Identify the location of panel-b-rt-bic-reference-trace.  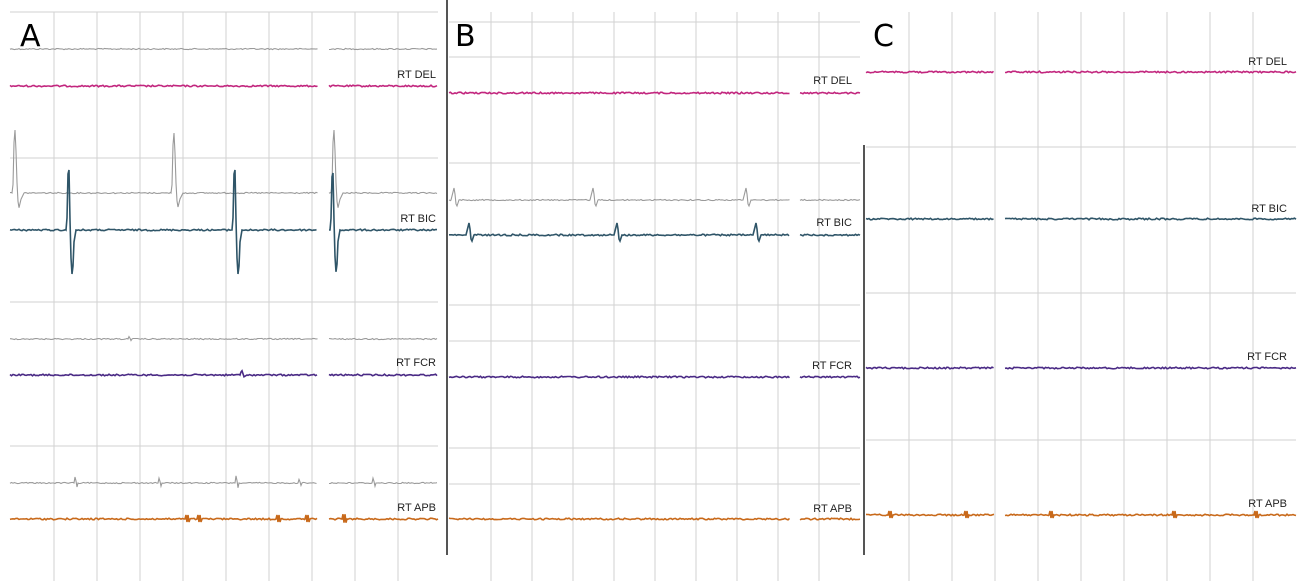
(654, 197).